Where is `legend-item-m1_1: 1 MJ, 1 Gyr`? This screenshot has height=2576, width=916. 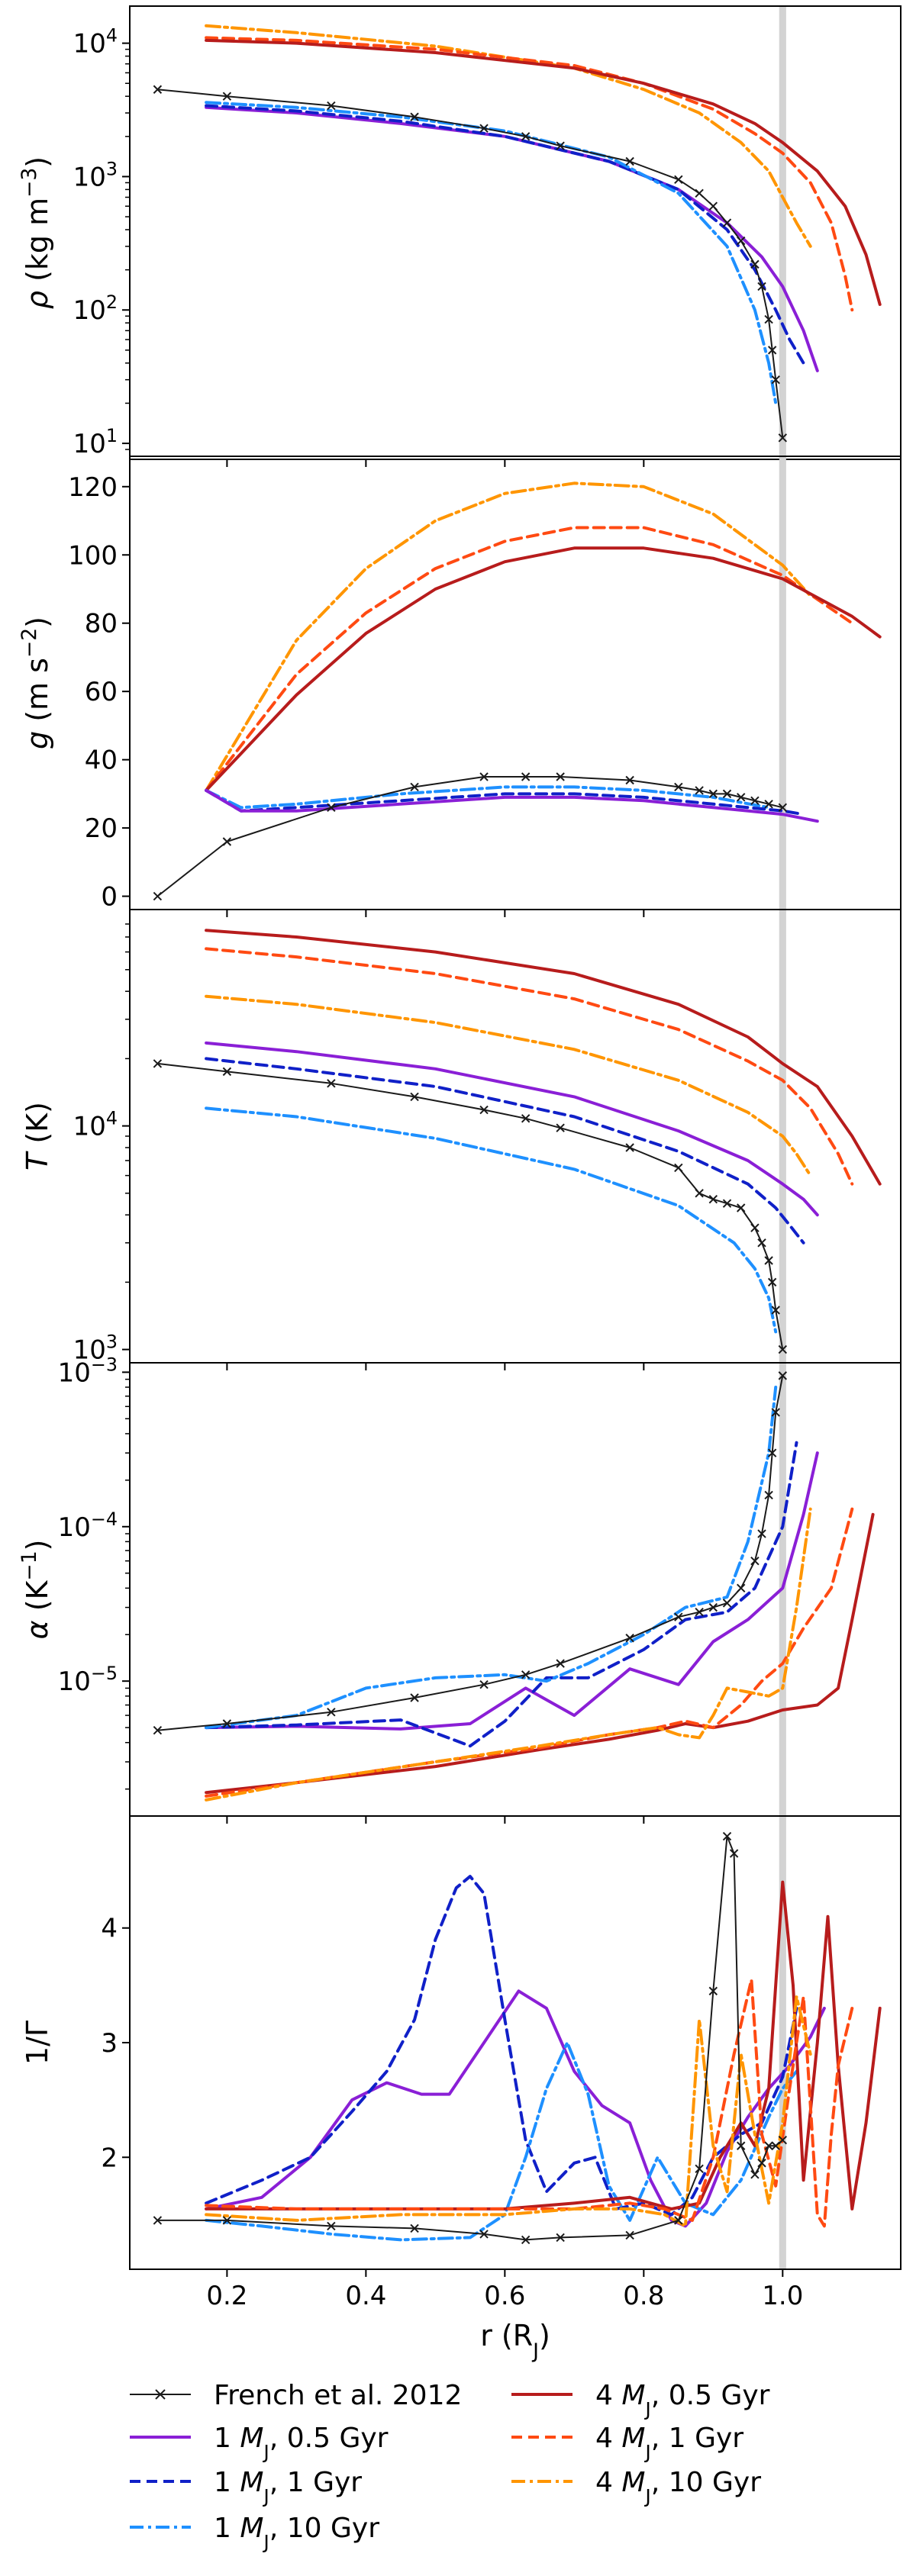
legend-item-m1_1: 1 MJ, 1 Gyr is located at coordinates (246, 2487).